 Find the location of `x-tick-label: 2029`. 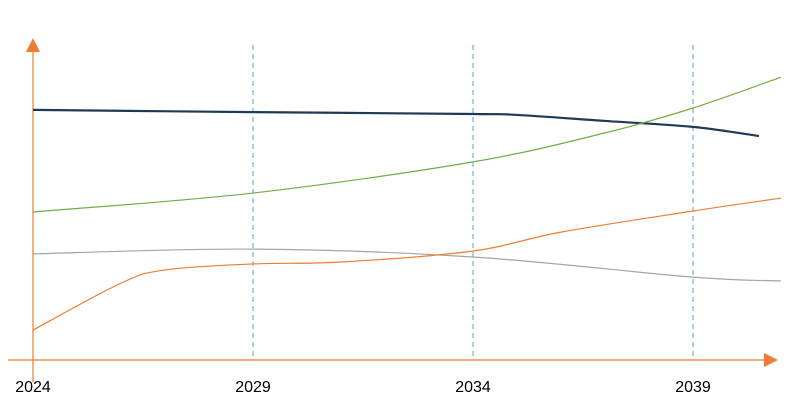

x-tick-label: 2029 is located at coordinates (253, 387).